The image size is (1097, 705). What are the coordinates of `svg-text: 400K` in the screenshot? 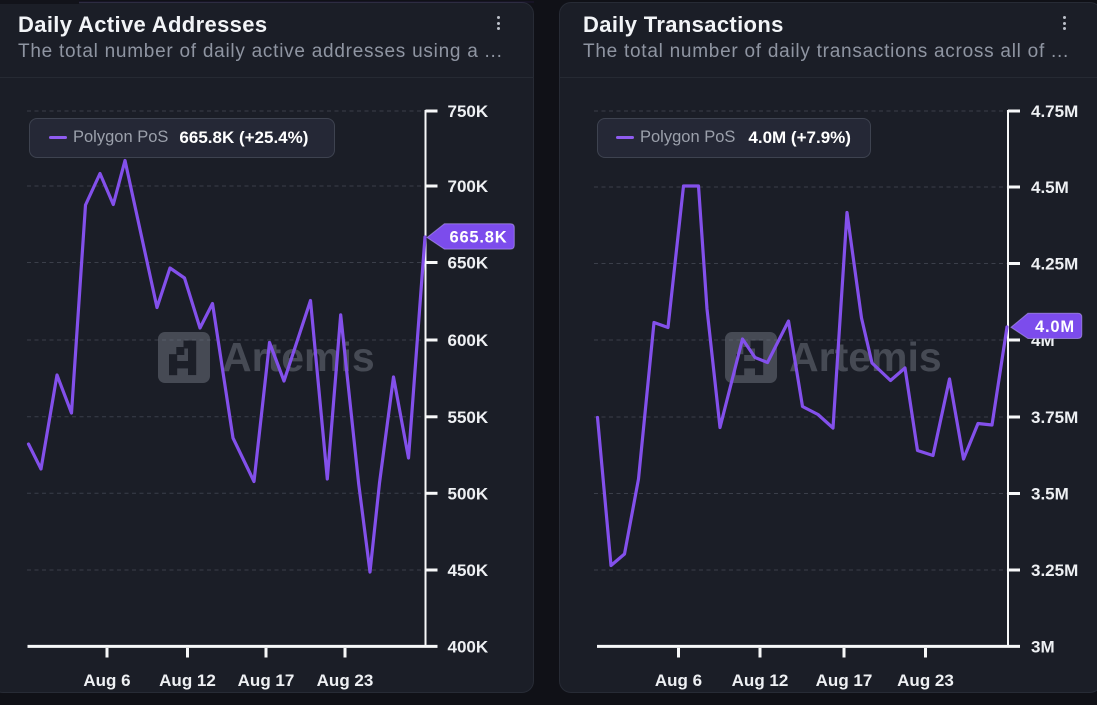 It's located at (468, 647).